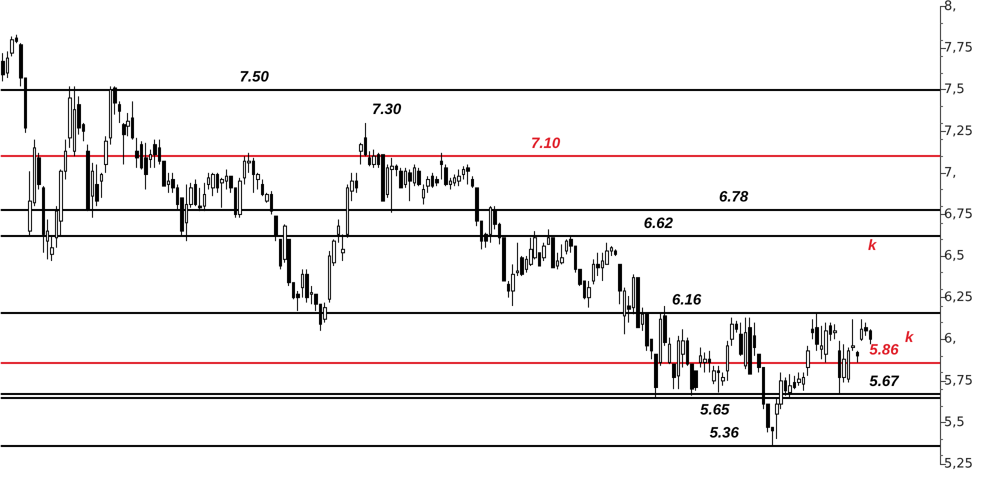  Describe the element at coordinates (958, 214) in the screenshot. I see `y-tick-label: 6,75` at that location.